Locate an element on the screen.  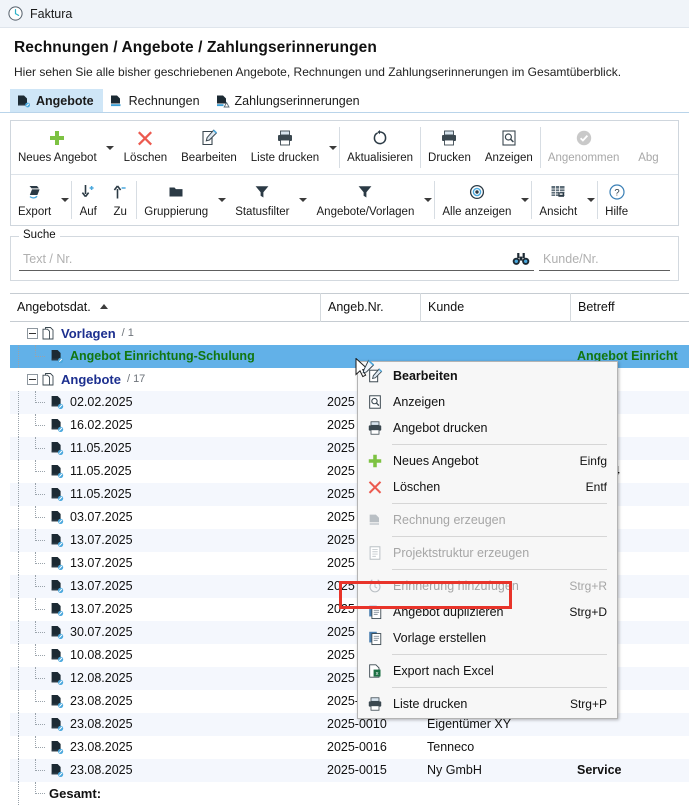
menu-item-label: Erinnerung hinzufügen is located at coordinates (456, 586).